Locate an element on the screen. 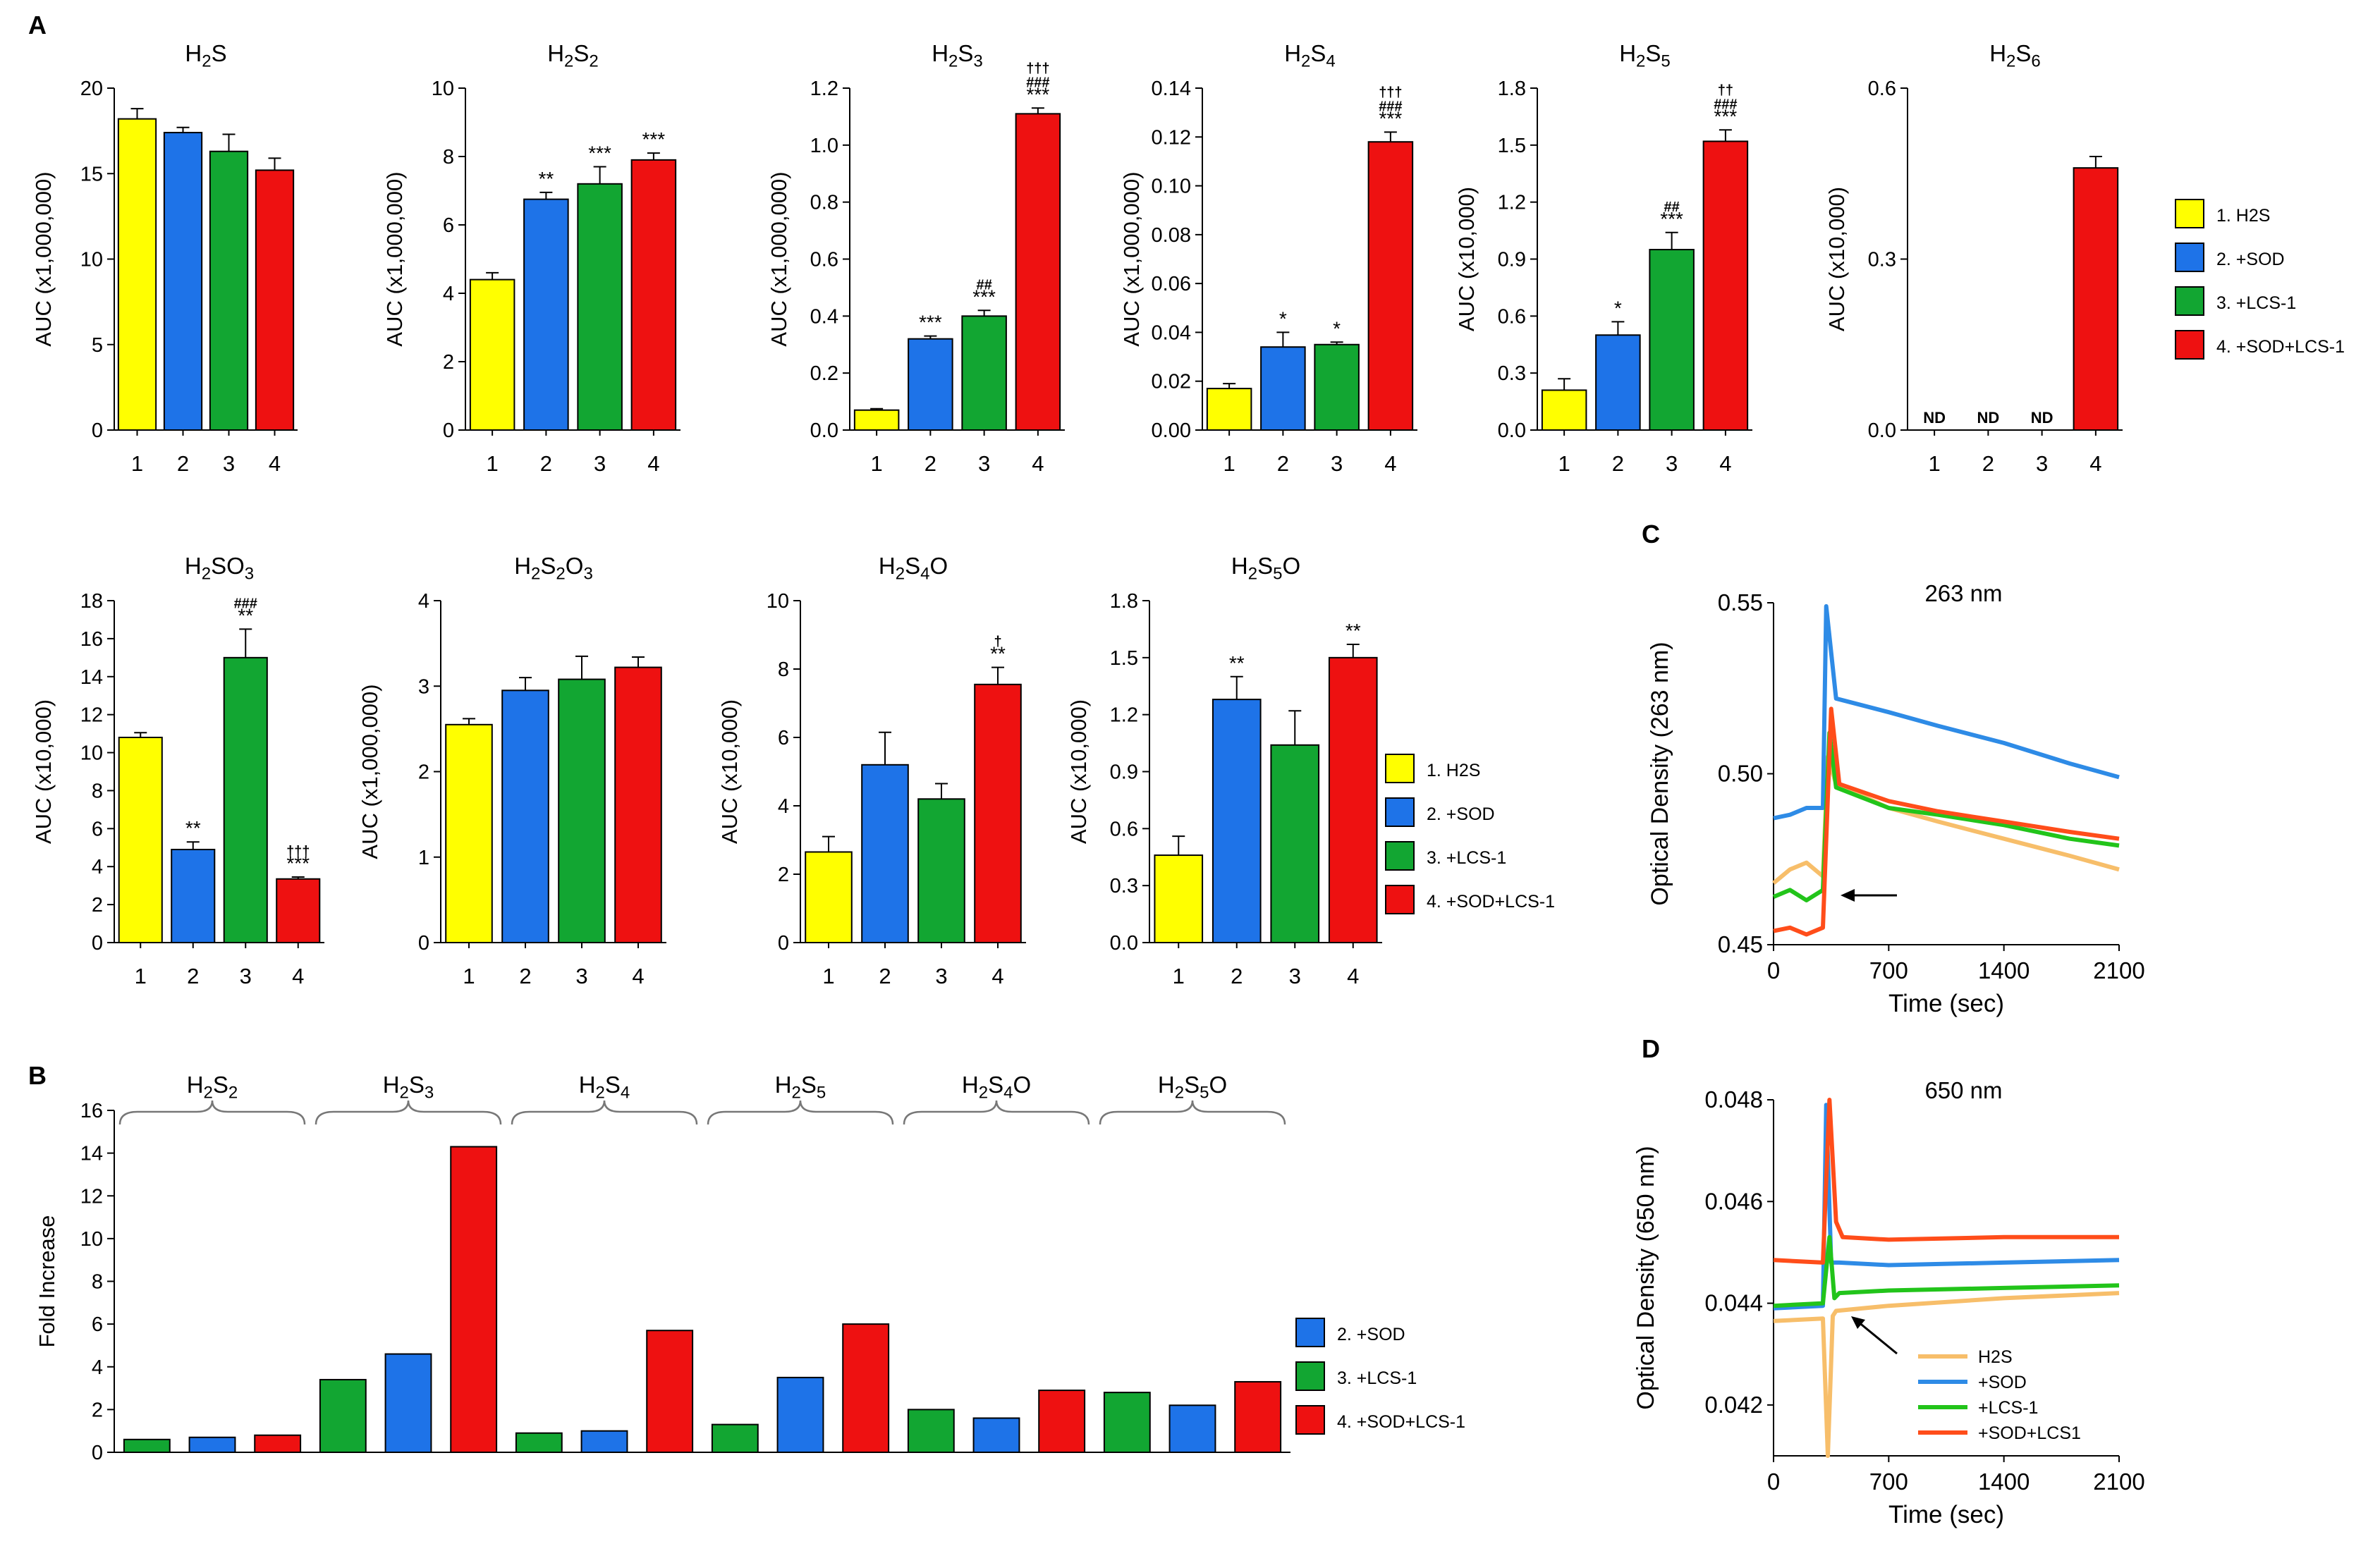 Image resolution: width=2380 pixels, height=1551 pixels. y-tick-label: 0.9 is located at coordinates (1512, 260).